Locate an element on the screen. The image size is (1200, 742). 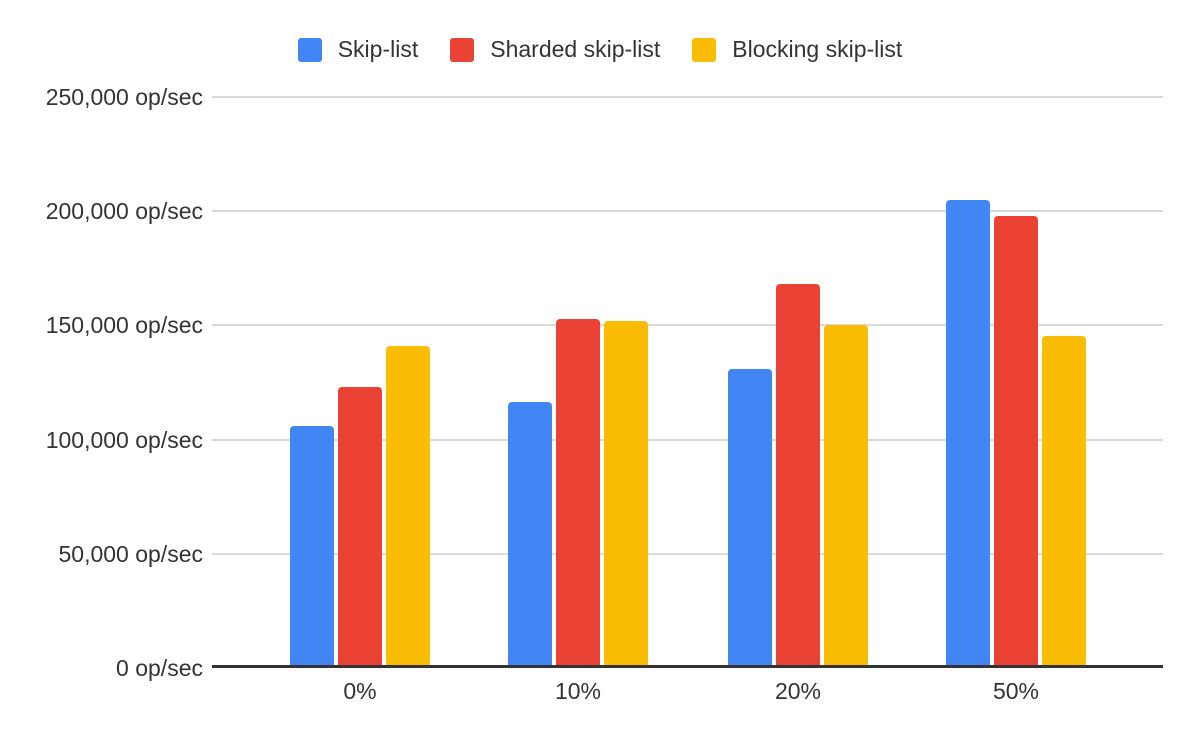
bar-sharded-skip-list-0pct is located at coordinates (360, 527).